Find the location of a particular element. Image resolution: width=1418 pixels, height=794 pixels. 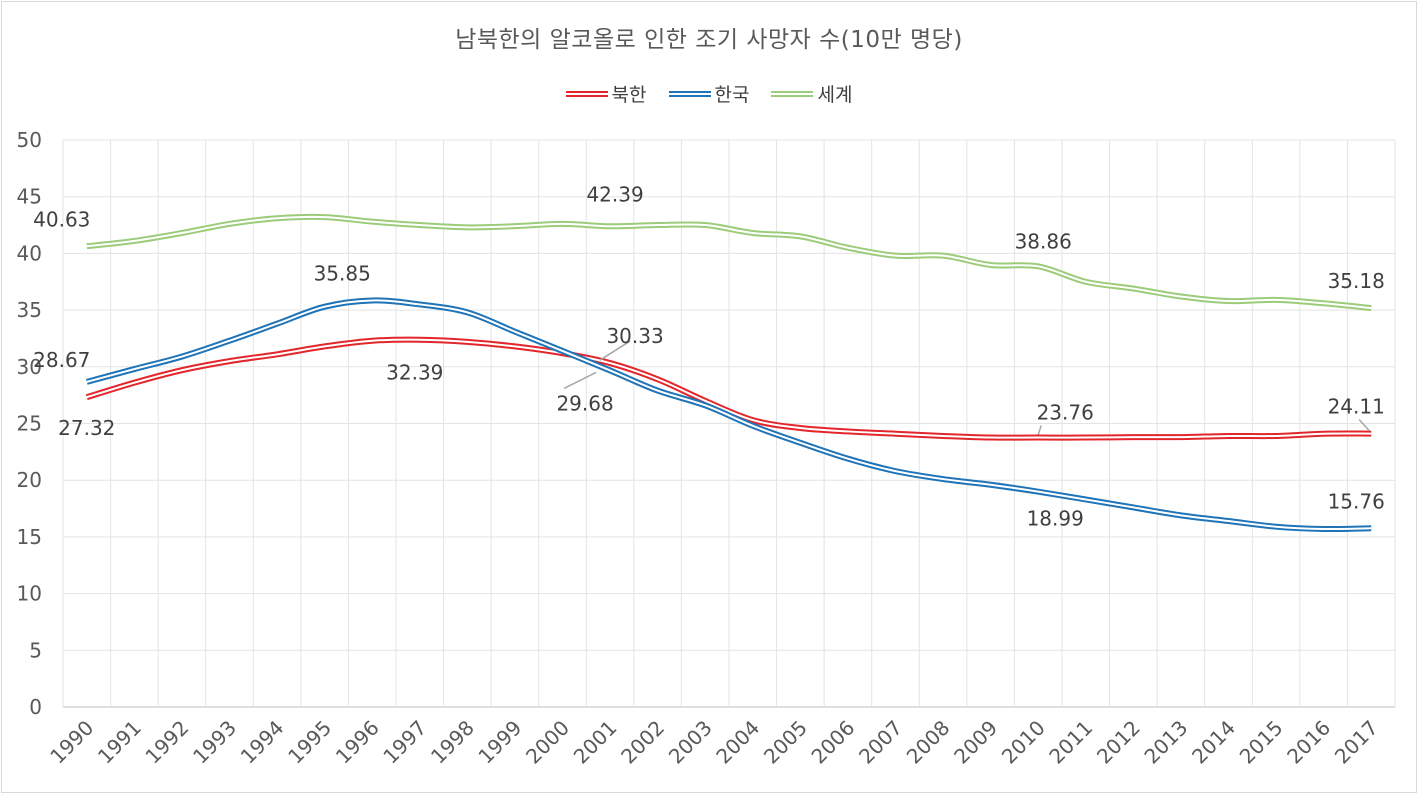

legend-swatch-world is located at coordinates (792, 94).